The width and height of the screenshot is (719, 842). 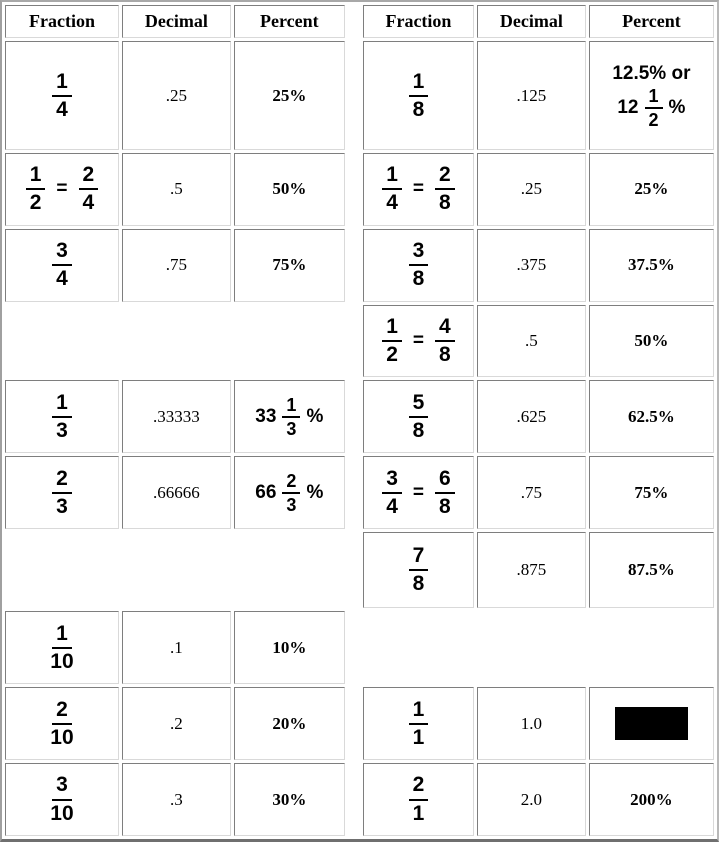 I want to click on table-row: 1 2 = 2 4.5 50% 1 4 = 2 8.25 25%, so click(x=359, y=189).